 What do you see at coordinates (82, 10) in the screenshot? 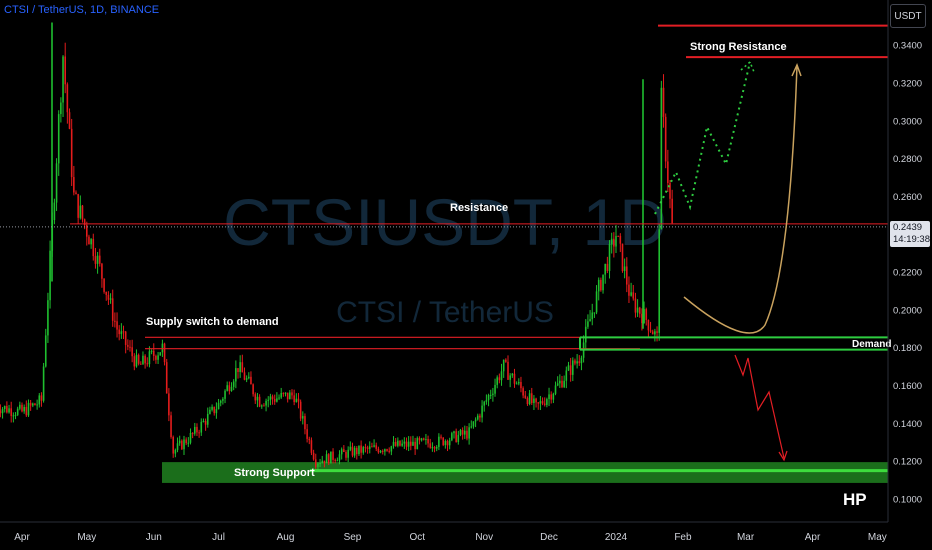
I see `symbol-title: CTSI / TetherUS, 1D, BINANCE` at bounding box center [82, 10].